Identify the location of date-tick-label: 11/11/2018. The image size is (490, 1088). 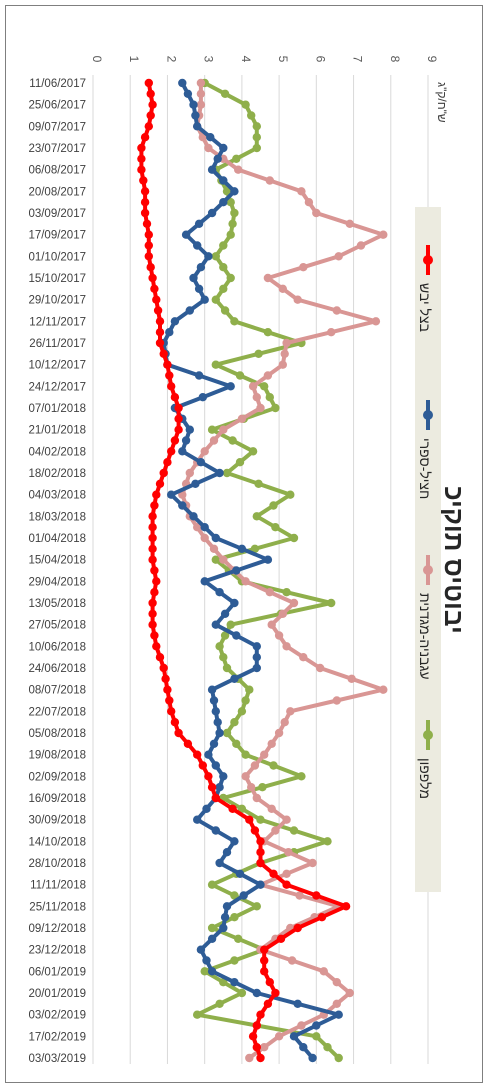
(58, 886).